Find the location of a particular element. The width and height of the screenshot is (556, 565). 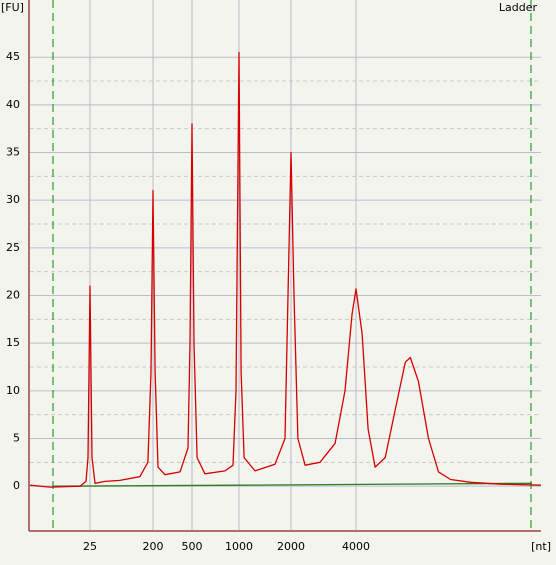

series-line is located at coordinates (293, 484).